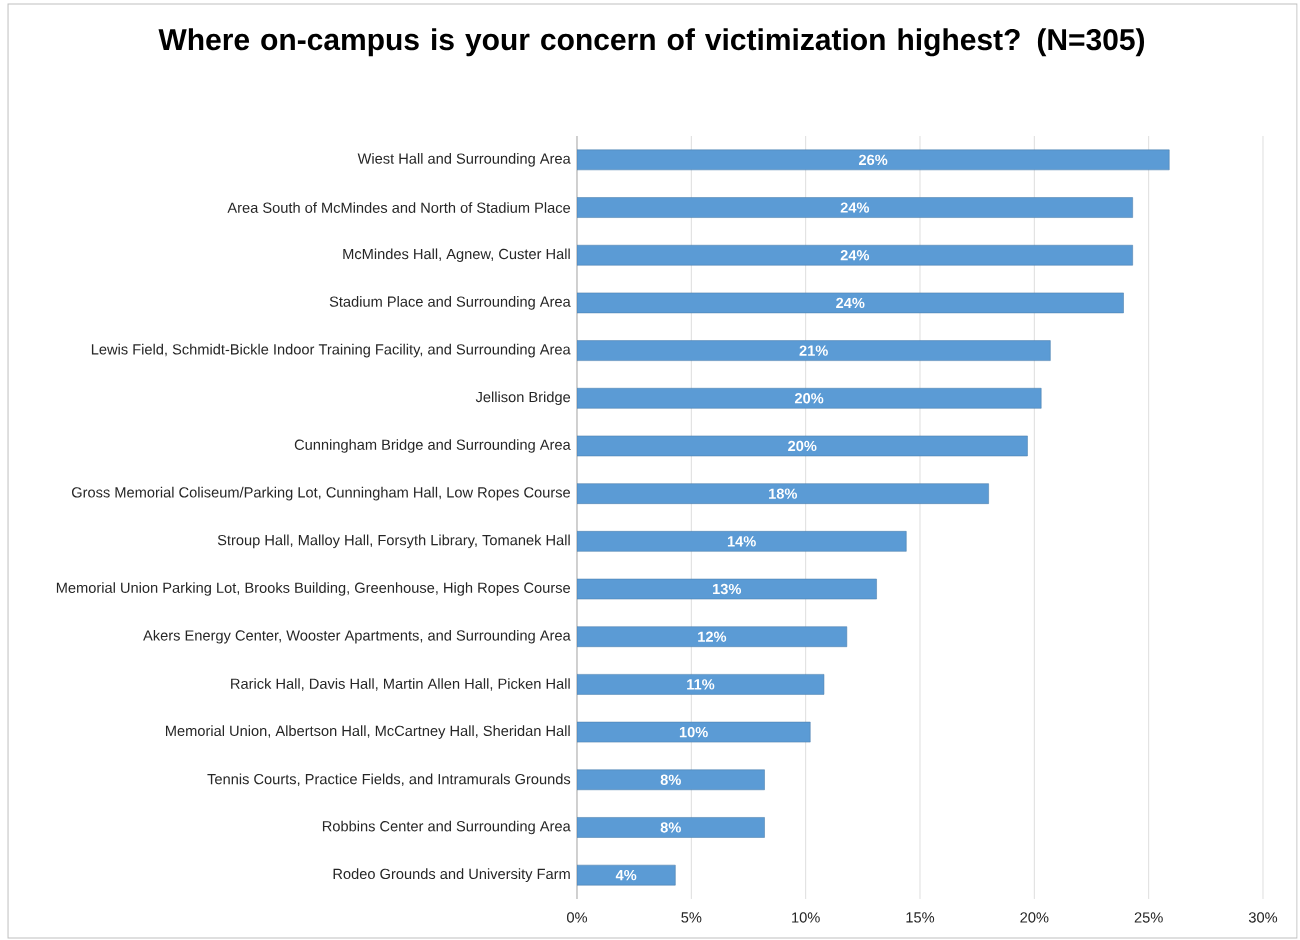 This screenshot has width=1300, height=940. What do you see at coordinates (357, 636) in the screenshot?
I see `y-tick-label: Akers Energy Center, Wooster Apartments, and Surrounding Area` at bounding box center [357, 636].